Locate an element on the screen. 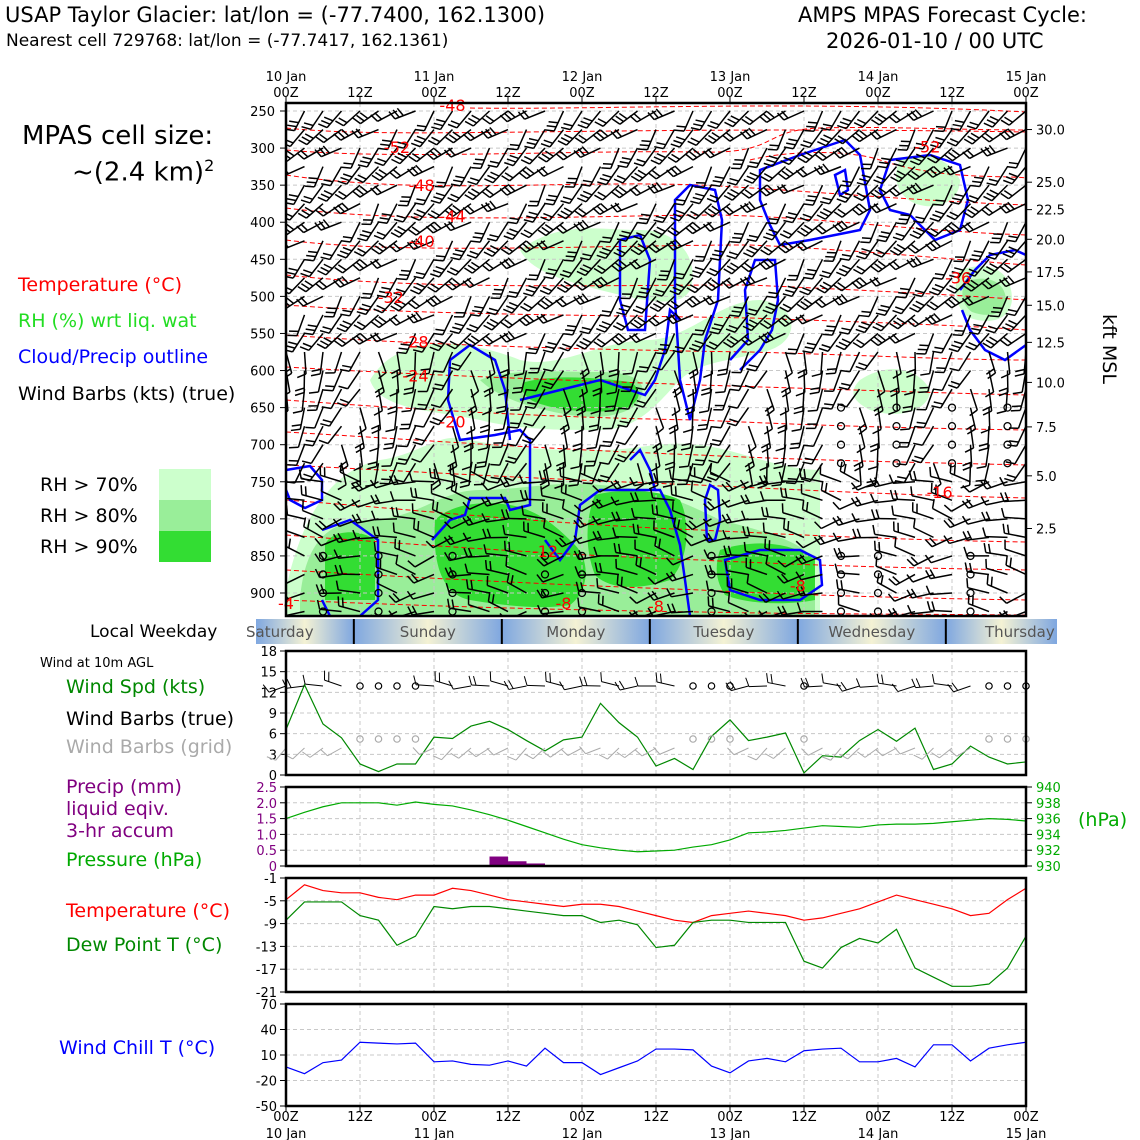  y-tick-label: 2.0 is located at coordinates (266, 804).